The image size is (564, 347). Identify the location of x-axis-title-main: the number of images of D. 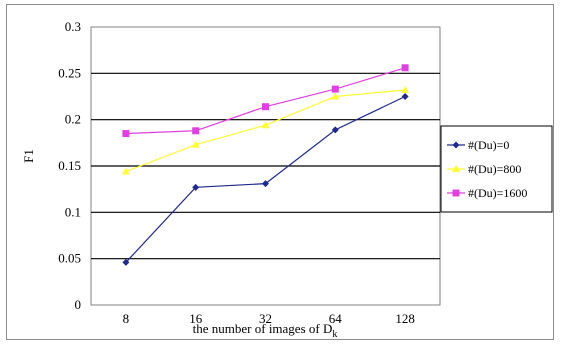
(263, 328).